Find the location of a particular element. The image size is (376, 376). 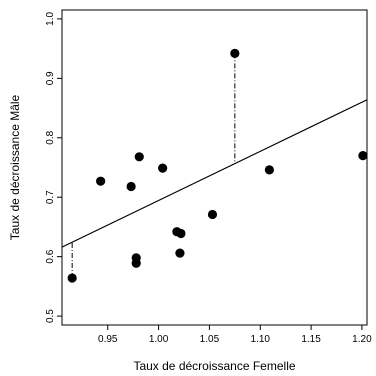

y-axis: 0.5 0.6 0.7 0.8 0.9 1.0 is located at coordinates (53, 167).